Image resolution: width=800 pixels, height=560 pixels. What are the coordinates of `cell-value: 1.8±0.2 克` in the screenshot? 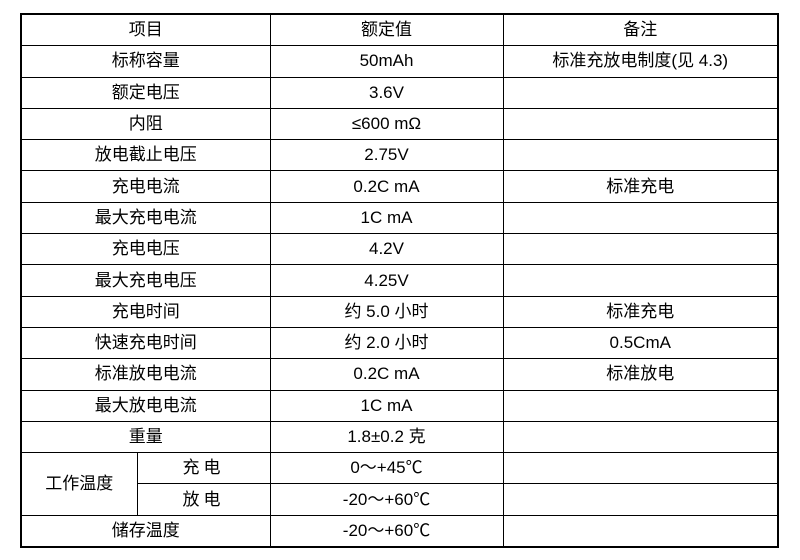 It's located at (386, 437).